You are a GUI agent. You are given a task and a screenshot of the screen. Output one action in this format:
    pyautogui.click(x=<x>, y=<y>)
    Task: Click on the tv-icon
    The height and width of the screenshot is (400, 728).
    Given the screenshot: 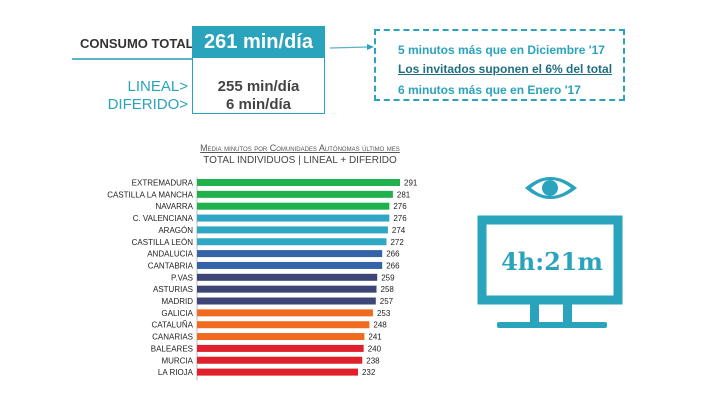 What is the action you would take?
    pyautogui.click(x=550, y=252)
    